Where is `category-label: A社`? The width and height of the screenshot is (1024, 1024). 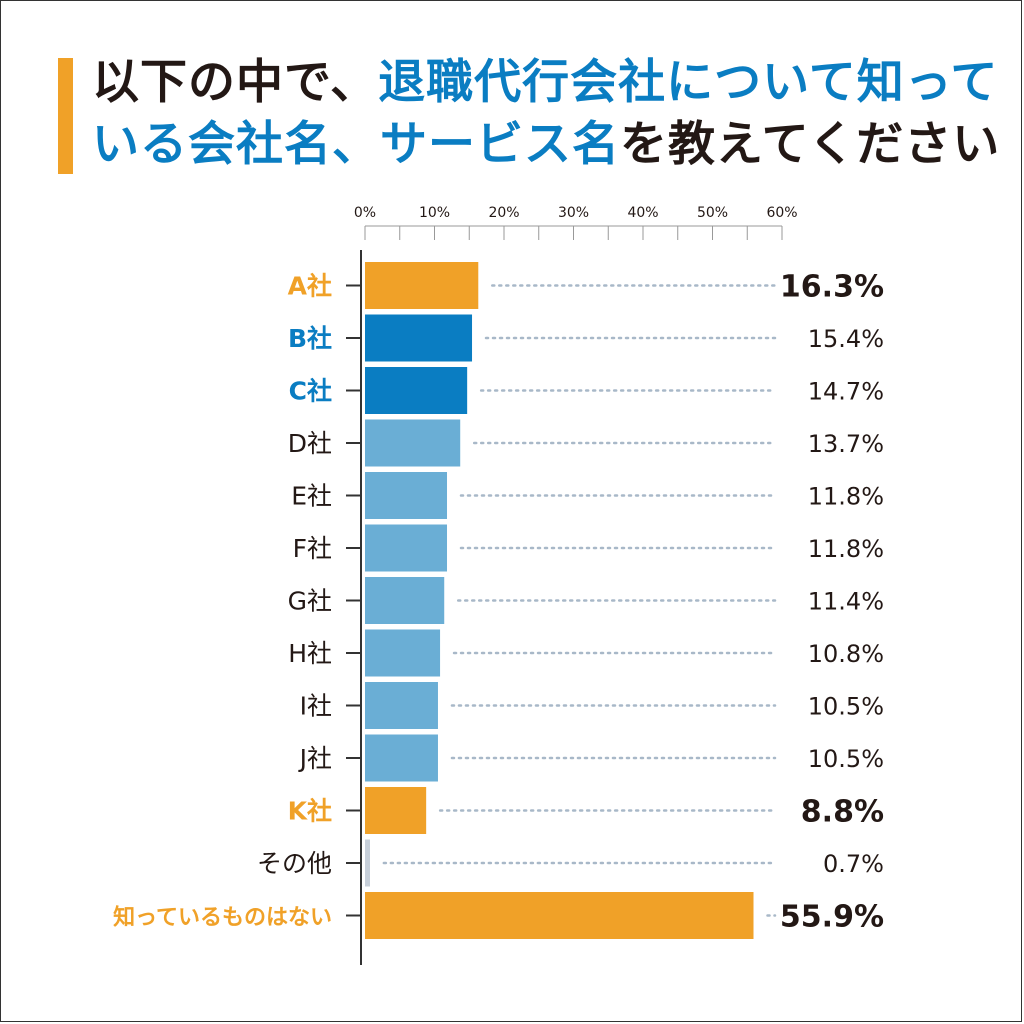
category-label: A社 is located at coordinates (310, 286).